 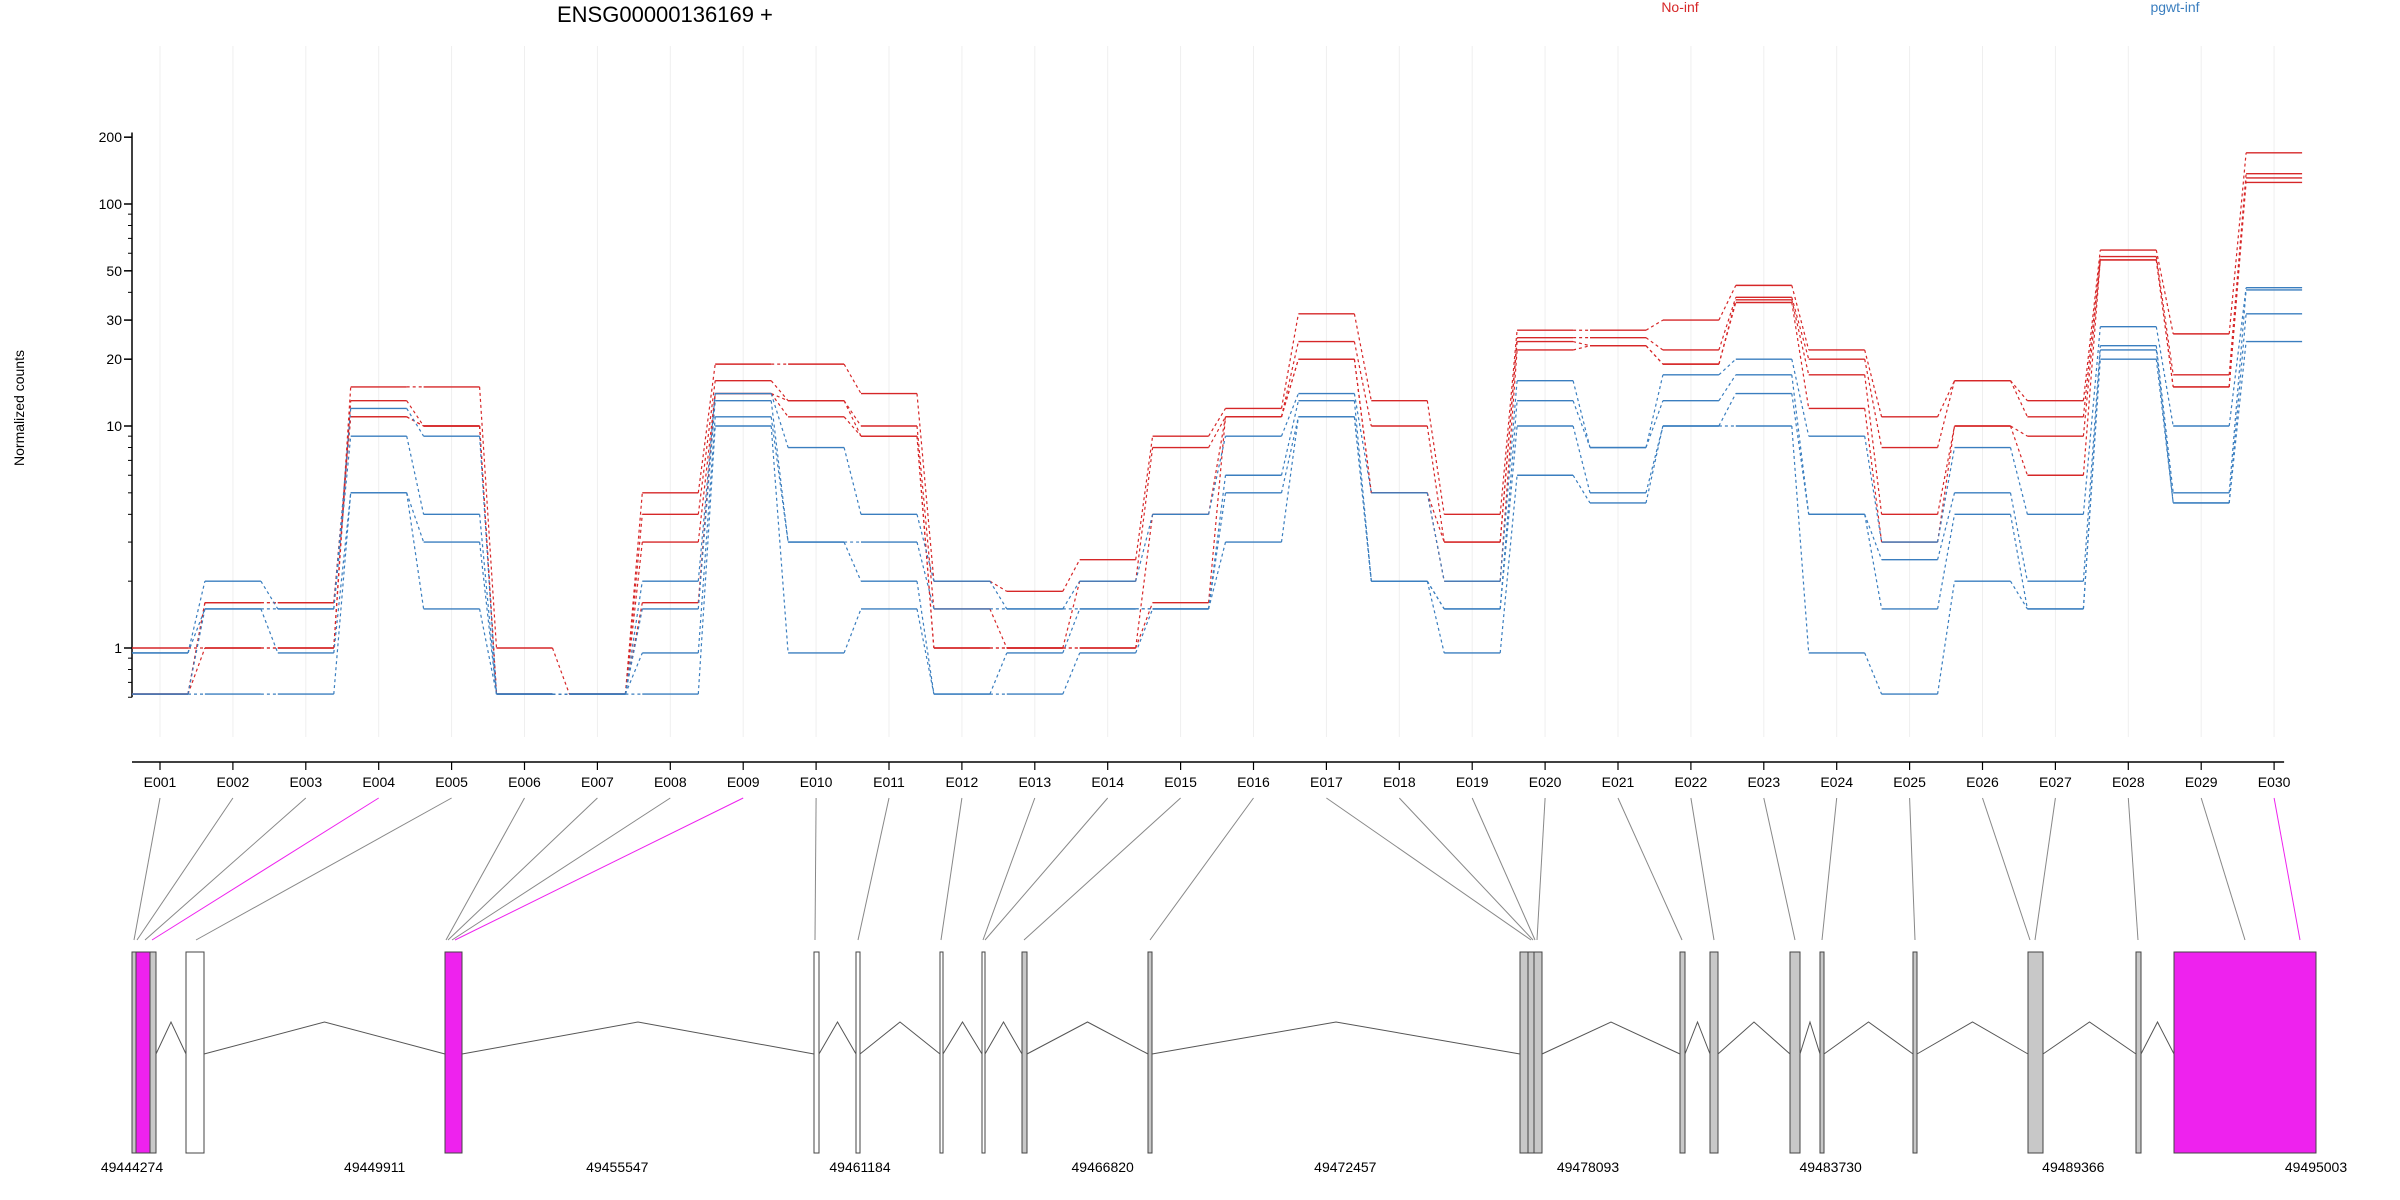 I want to click on coordinate-label: 49478093, so click(x=1588, y=1167).